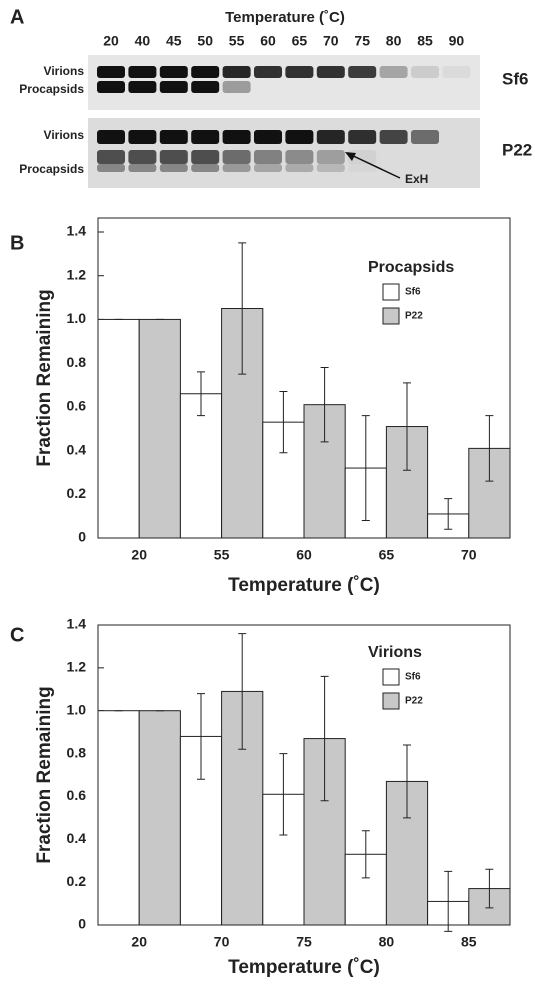 The image size is (535, 987). I want to click on lane-label: 65, so click(300, 41).